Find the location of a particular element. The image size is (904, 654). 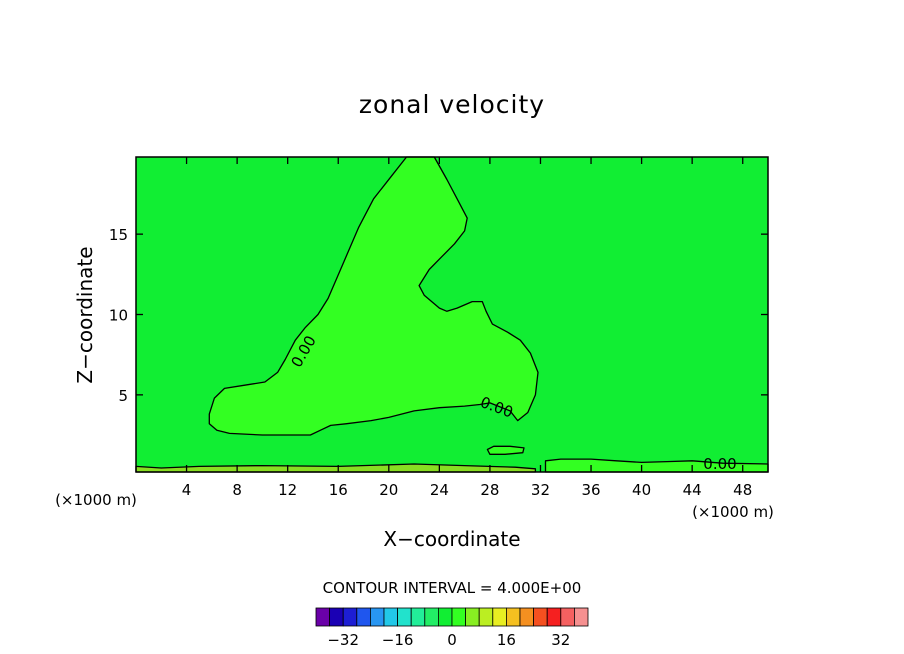

y-axis-label: Z−coordinate is located at coordinates (85, 314).